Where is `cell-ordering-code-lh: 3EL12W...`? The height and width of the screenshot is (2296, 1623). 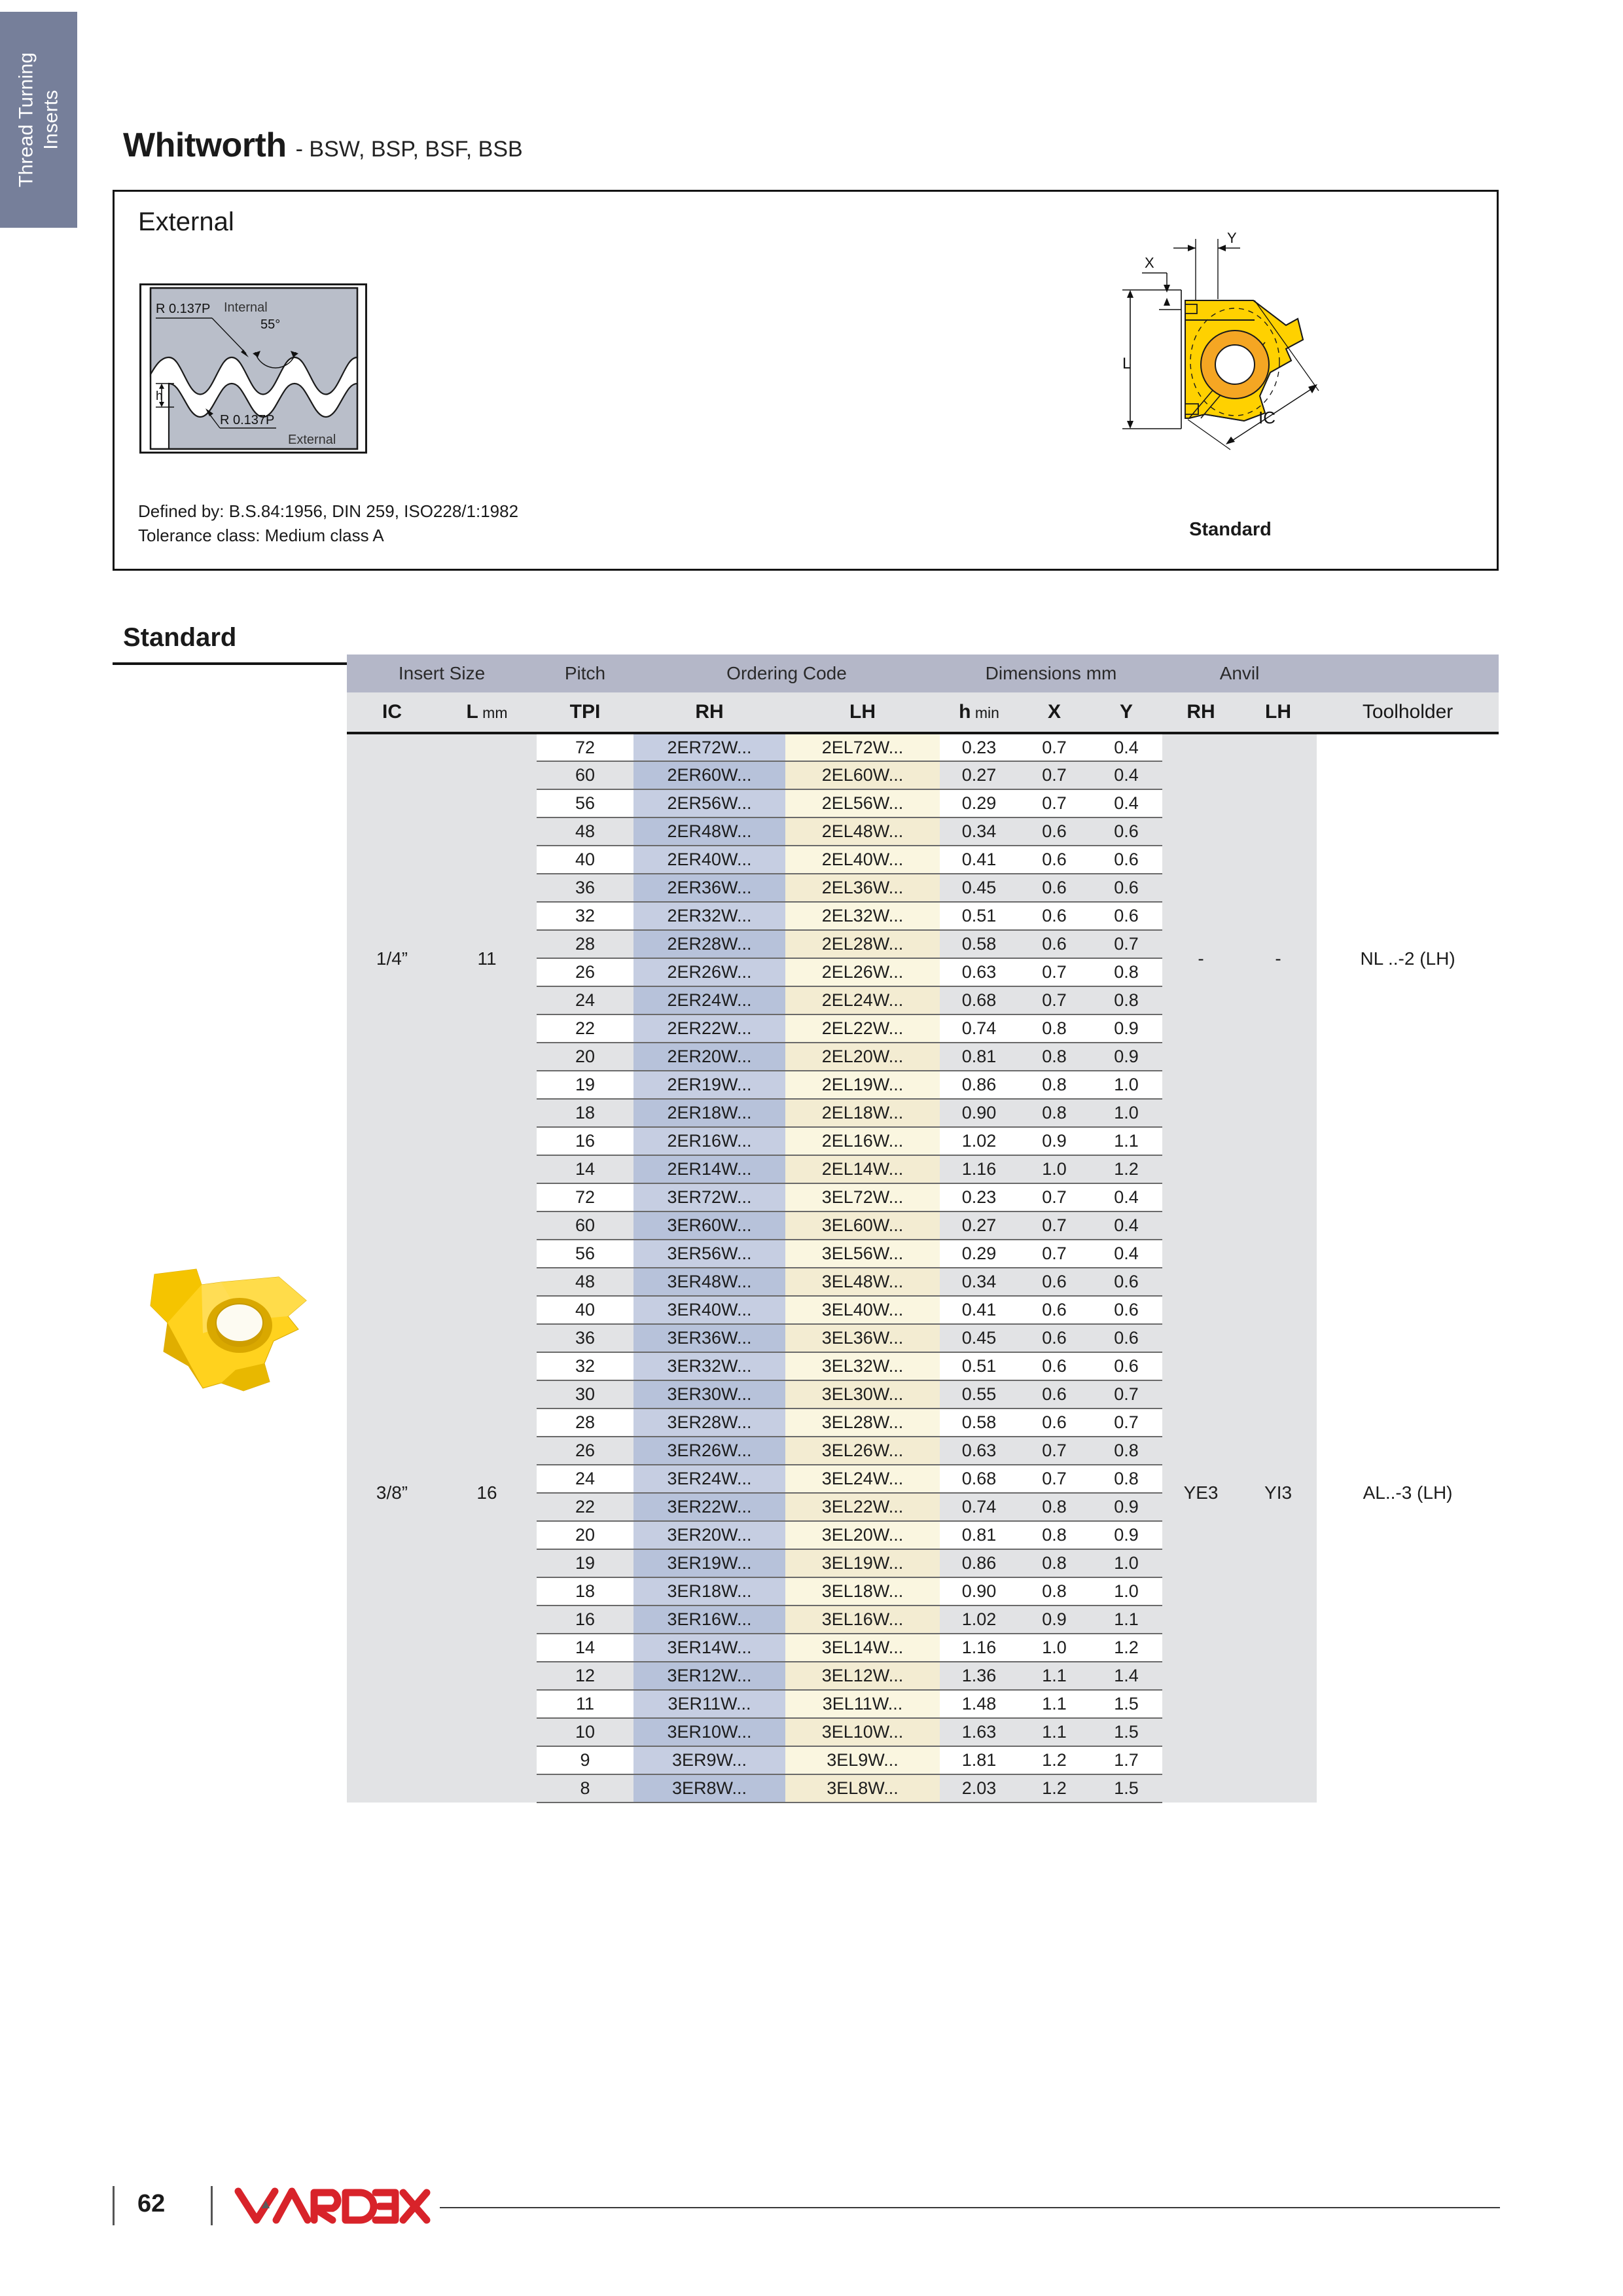 cell-ordering-code-lh: 3EL12W... is located at coordinates (862, 1676).